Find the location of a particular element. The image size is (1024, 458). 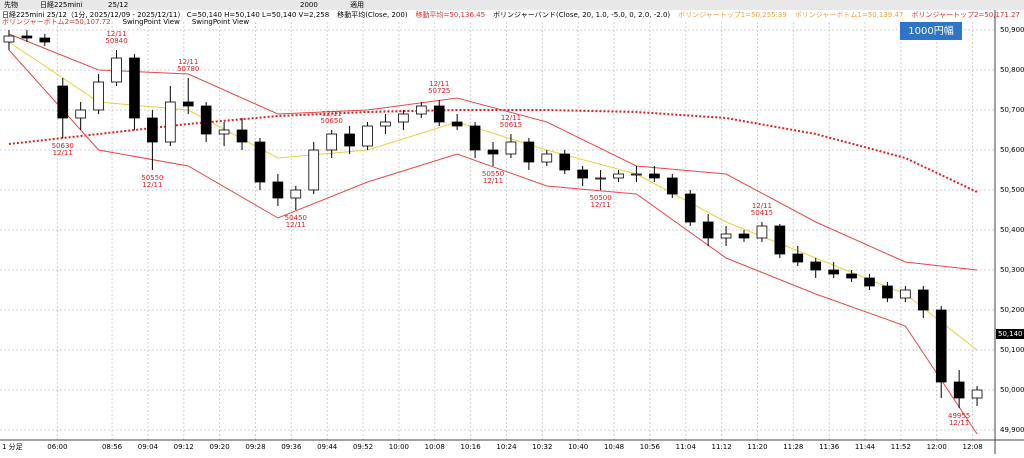

x-tick-label: 10:00 is located at coordinates (399, 447).